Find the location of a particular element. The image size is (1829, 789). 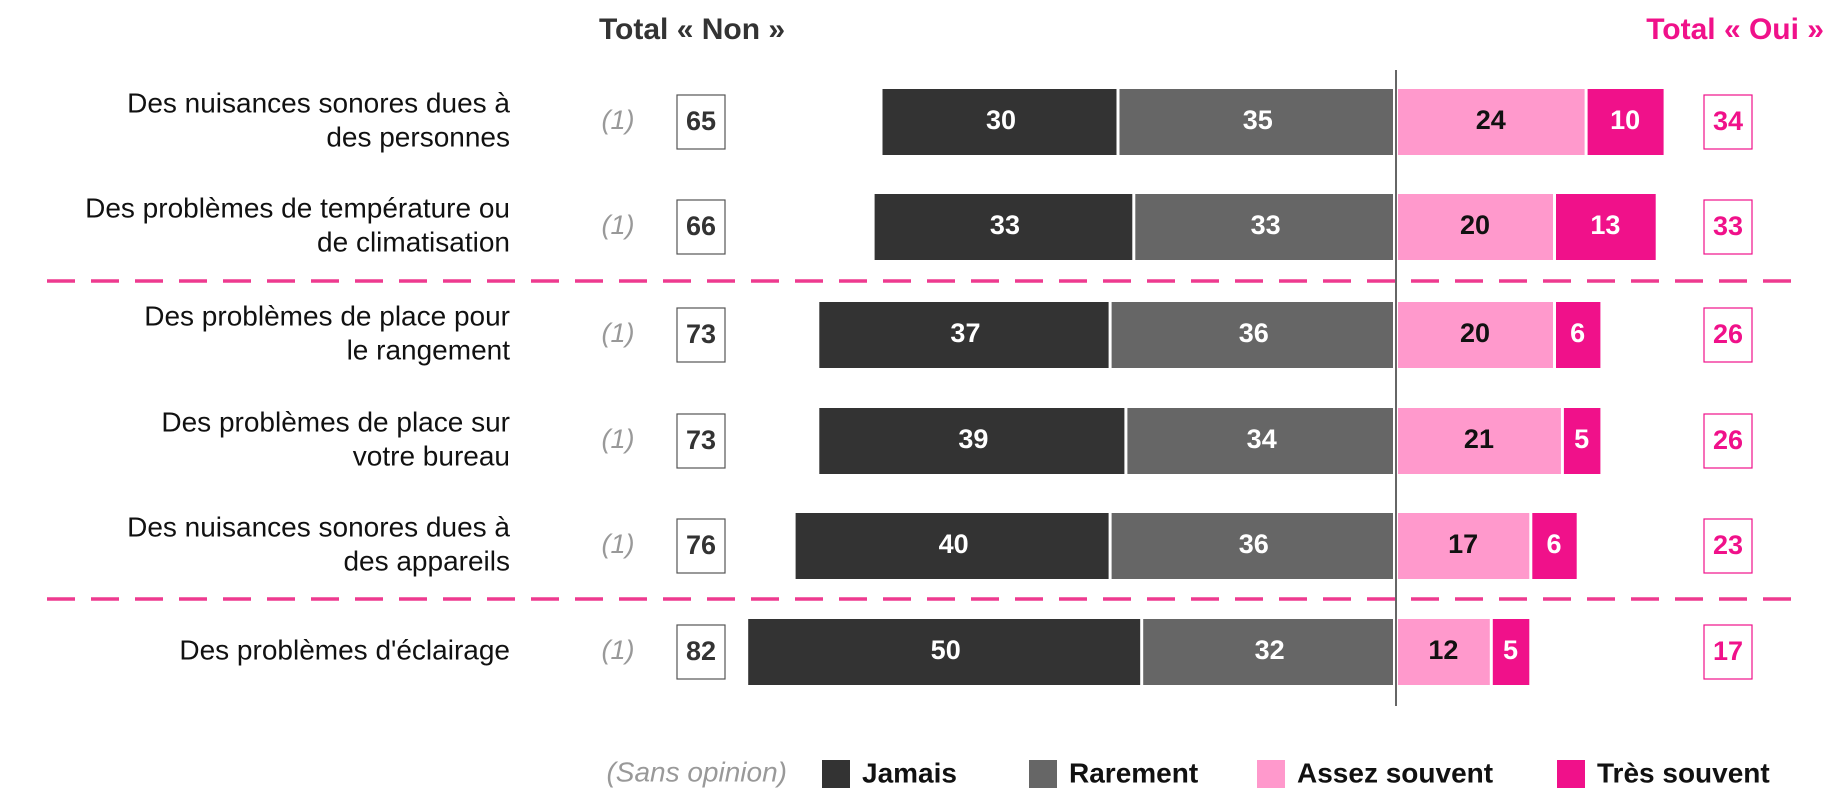

value-label: 37 is located at coordinates (965, 333).